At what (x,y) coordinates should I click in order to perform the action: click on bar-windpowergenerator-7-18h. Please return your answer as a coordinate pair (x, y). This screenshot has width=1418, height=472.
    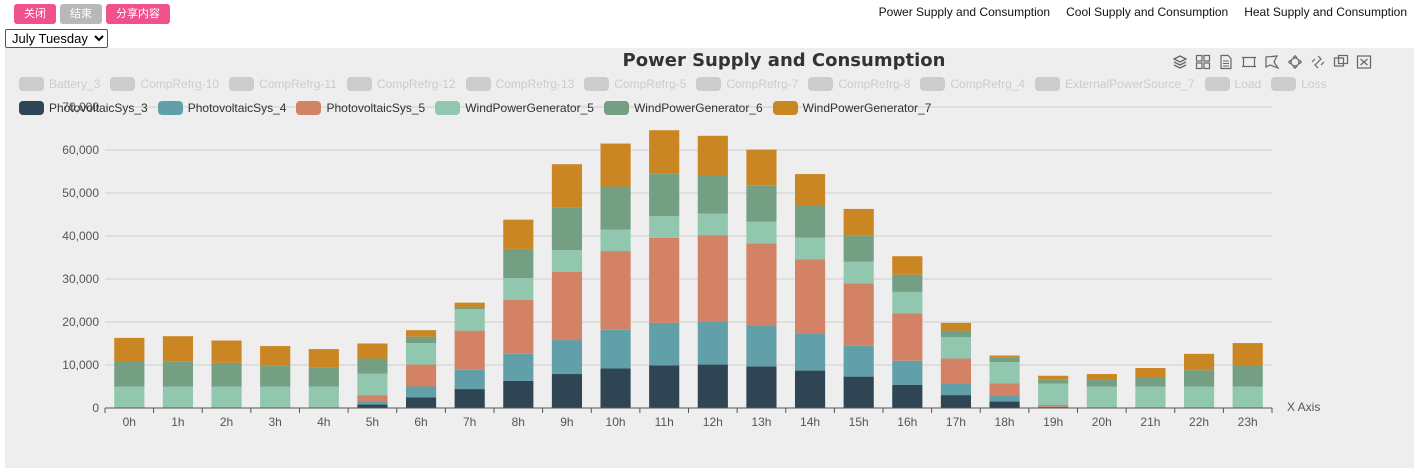
    Looking at the image, I should click on (1004, 356).